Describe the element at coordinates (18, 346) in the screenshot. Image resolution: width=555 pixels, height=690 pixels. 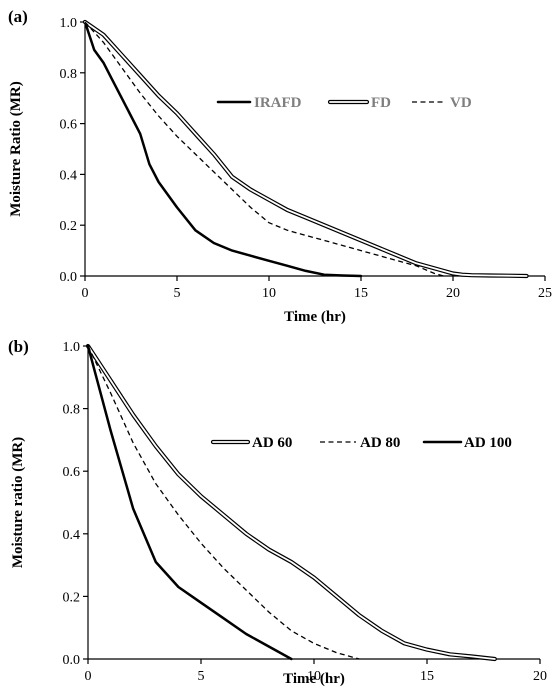
I see `panel-label: (b)` at that location.